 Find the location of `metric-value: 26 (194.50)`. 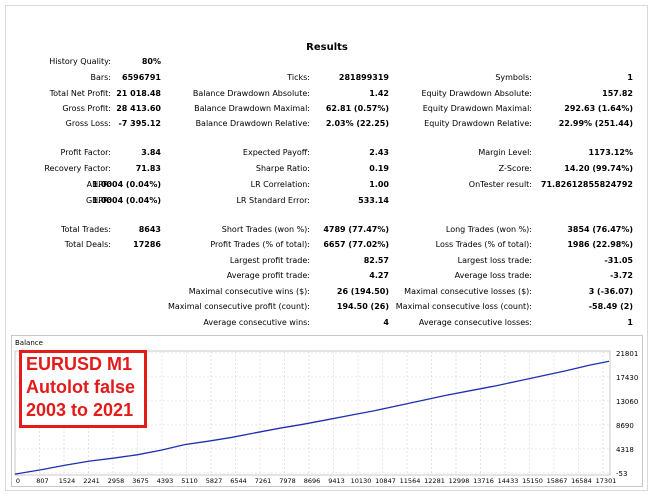

metric-value: 26 (194.50) is located at coordinates (362, 291).